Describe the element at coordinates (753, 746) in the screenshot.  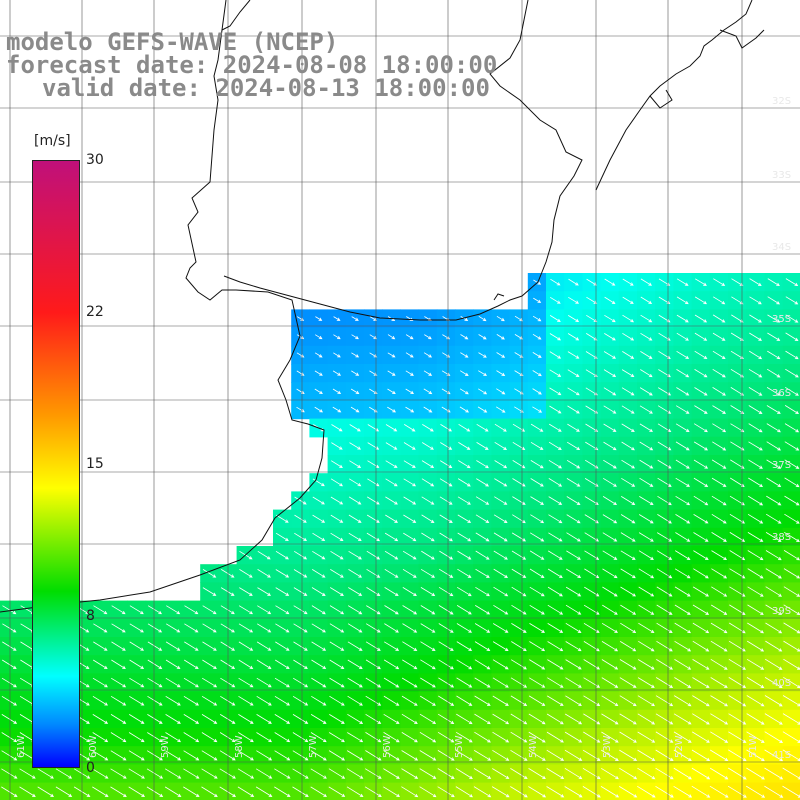
I see `lon-label: 51W` at that location.